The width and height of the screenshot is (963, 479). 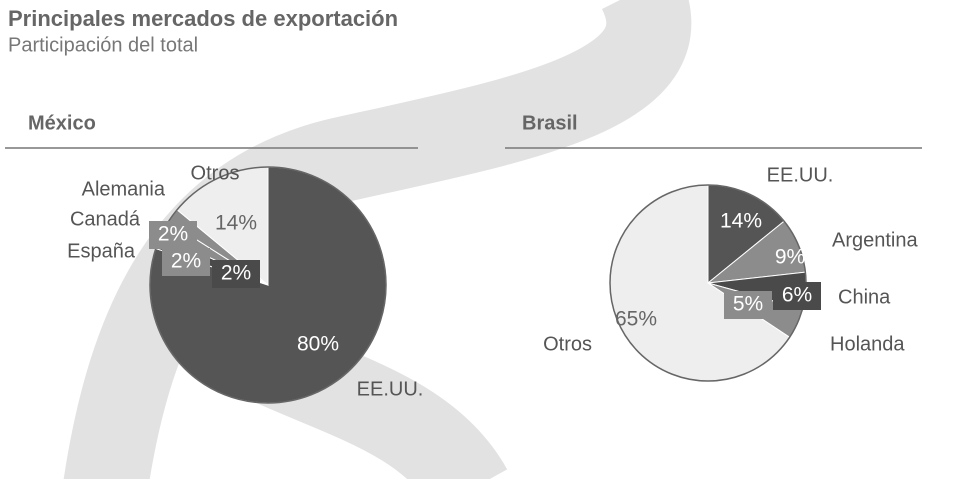 I want to click on value-label: 6%, so click(x=797, y=295).